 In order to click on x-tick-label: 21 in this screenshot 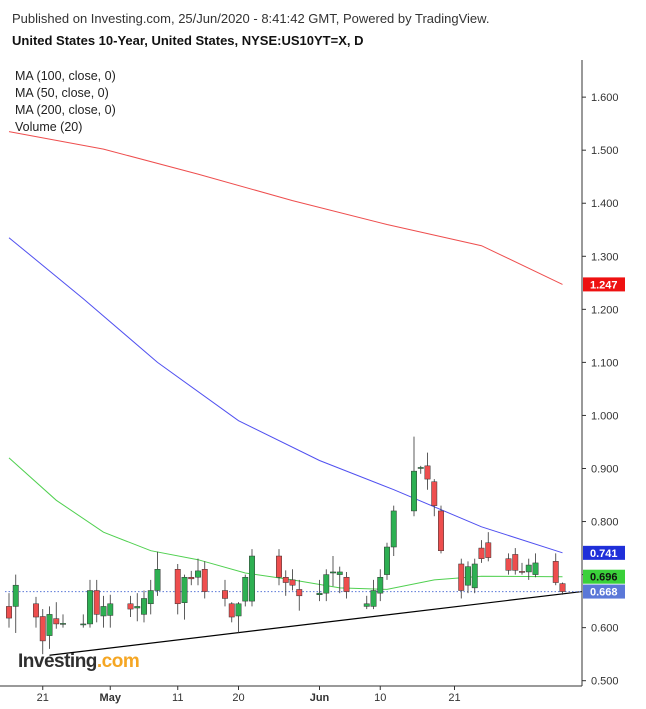, I will do `click(454, 698)`.